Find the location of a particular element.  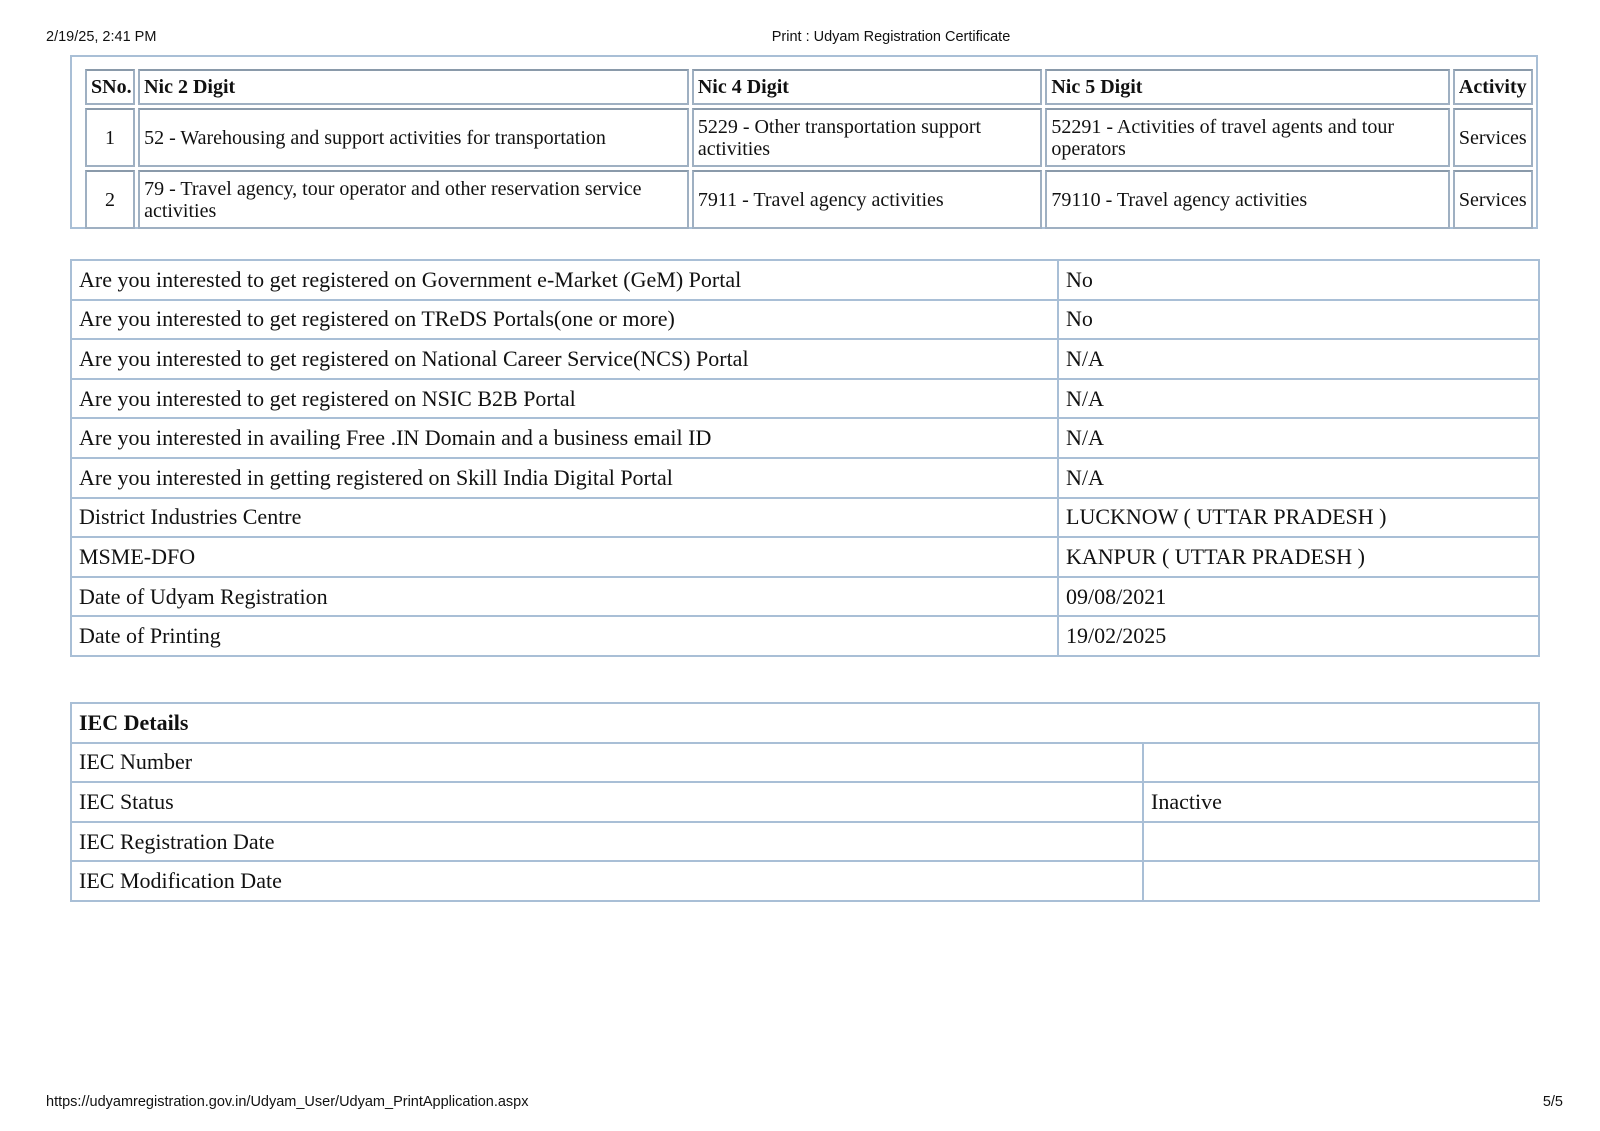

table-row: MSME-DFO KANPUR ( UTTAR PRADESH ) is located at coordinates (805, 557).